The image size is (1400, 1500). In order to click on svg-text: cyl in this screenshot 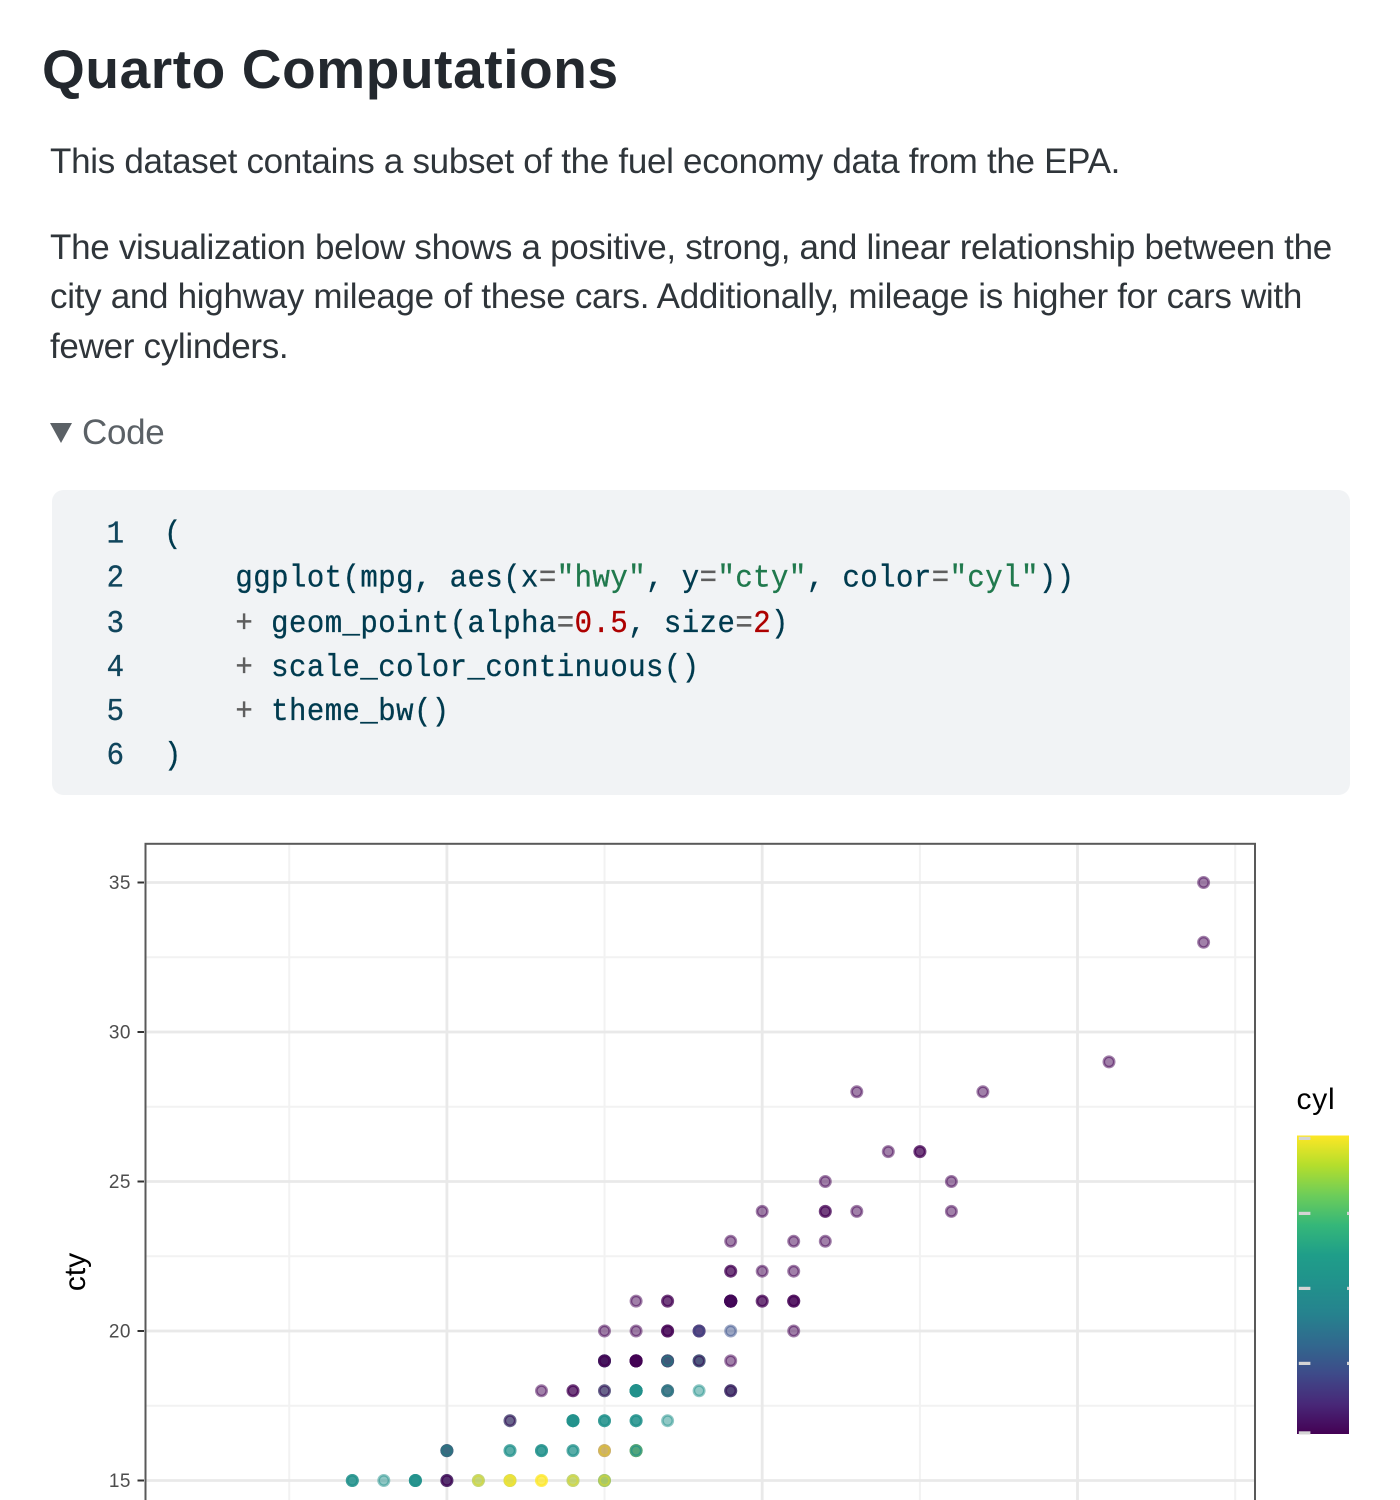, I will do `click(1315, 1099)`.